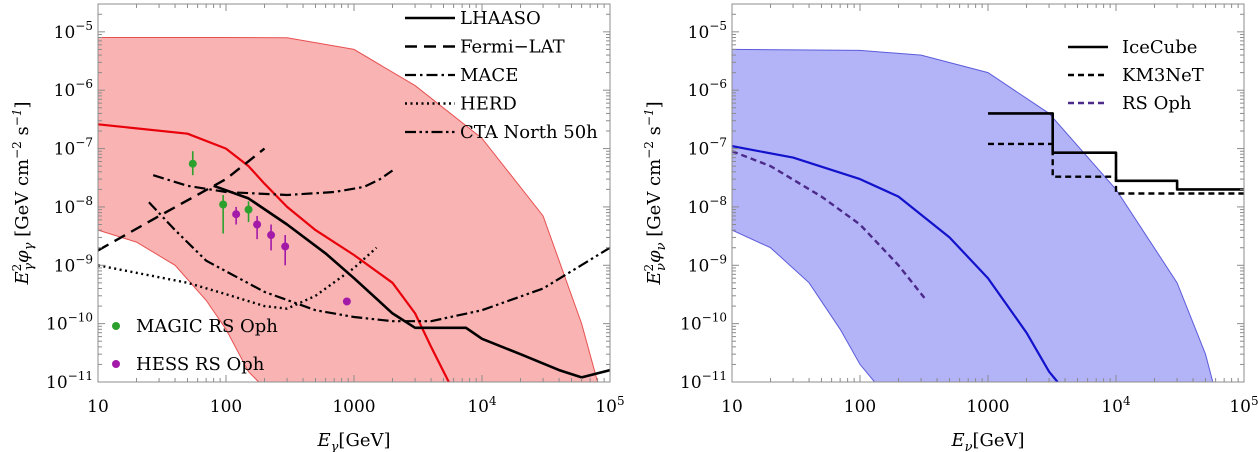 The image size is (1258, 452). I want to click on y-label-exp1: −2, so click(649, 150).